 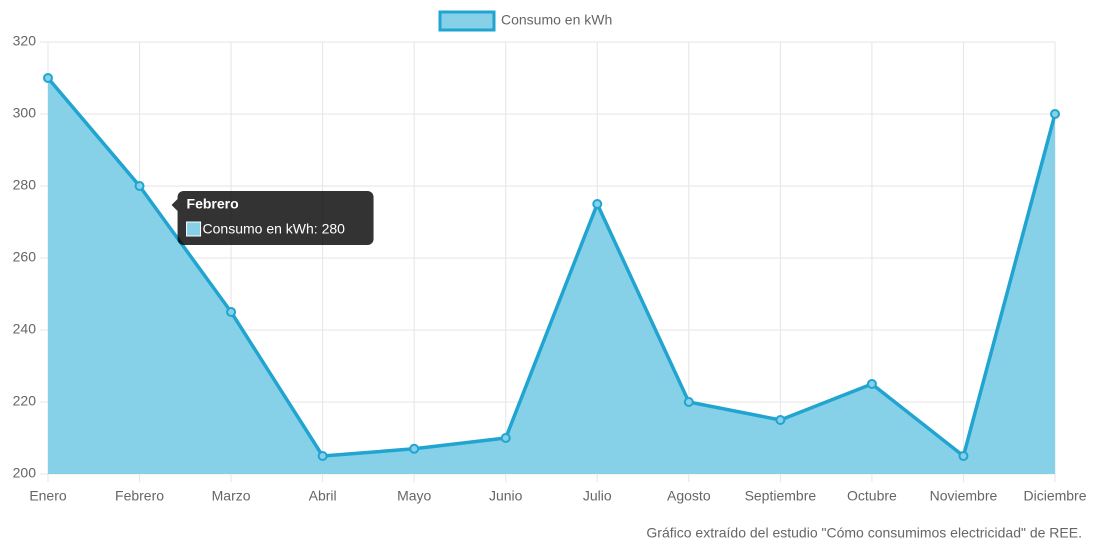 What do you see at coordinates (25, 401) in the screenshot?
I see `y-tick-label: 220` at bounding box center [25, 401].